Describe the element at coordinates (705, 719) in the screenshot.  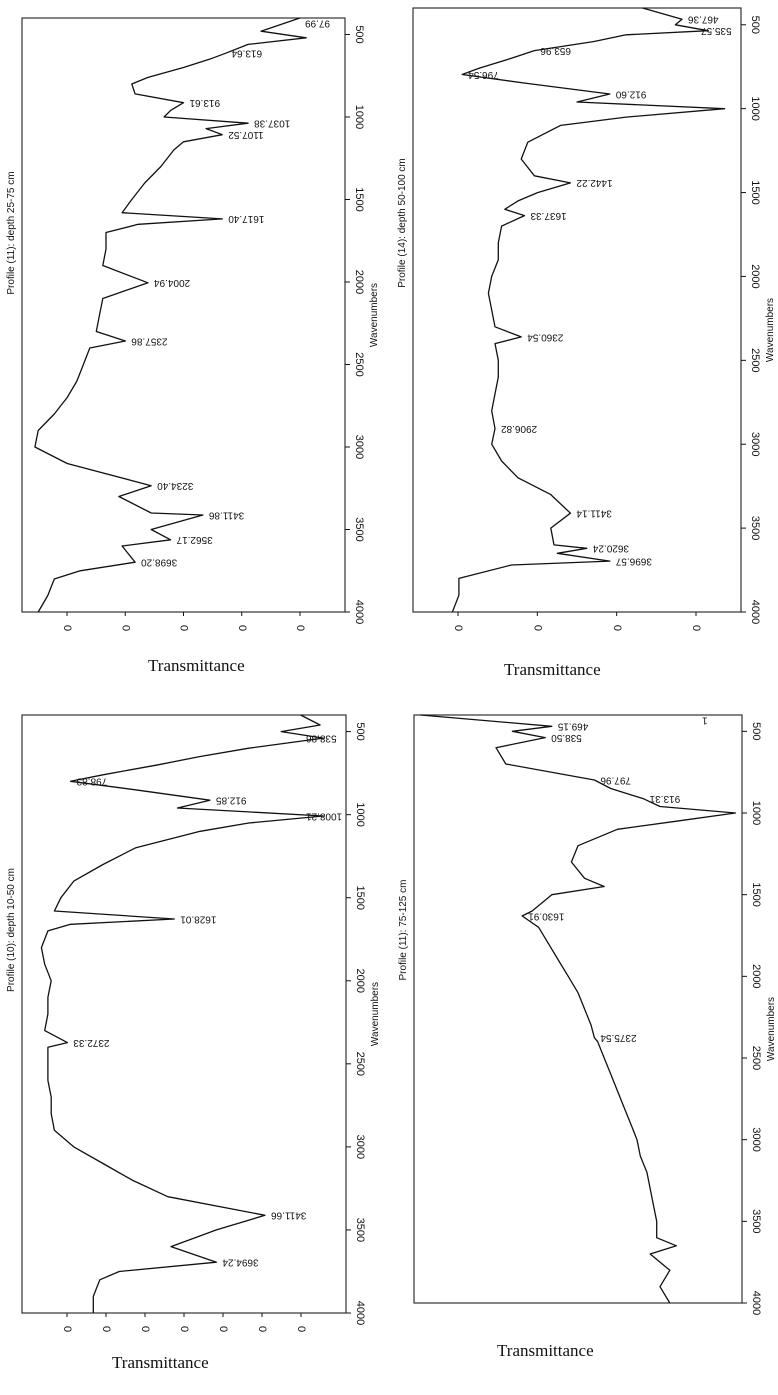
I see `peak-label: 1` at that location.